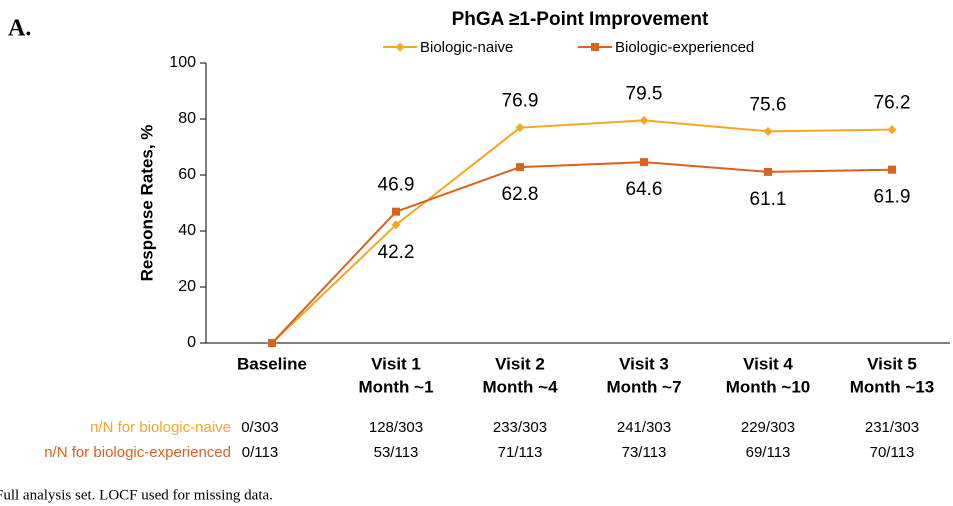 This screenshot has height=506, width=953. I want to click on count-value: 229/303, so click(768, 427).